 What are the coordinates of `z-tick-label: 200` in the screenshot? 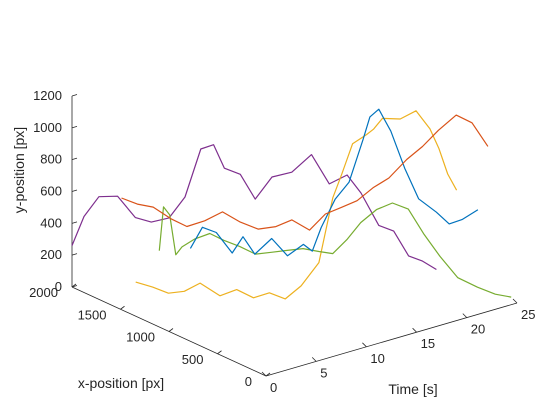 It's located at (51, 254).